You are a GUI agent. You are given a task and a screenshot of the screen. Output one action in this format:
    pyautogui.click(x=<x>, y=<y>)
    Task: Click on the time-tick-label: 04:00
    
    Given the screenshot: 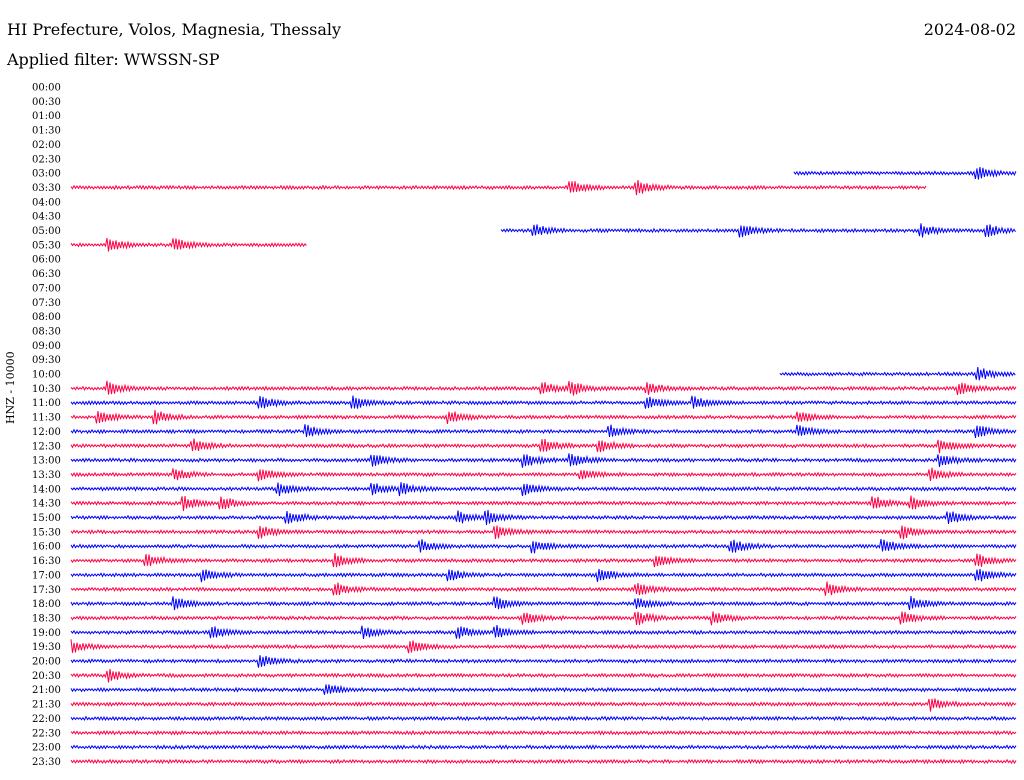 What is the action you would take?
    pyautogui.click(x=46, y=202)
    